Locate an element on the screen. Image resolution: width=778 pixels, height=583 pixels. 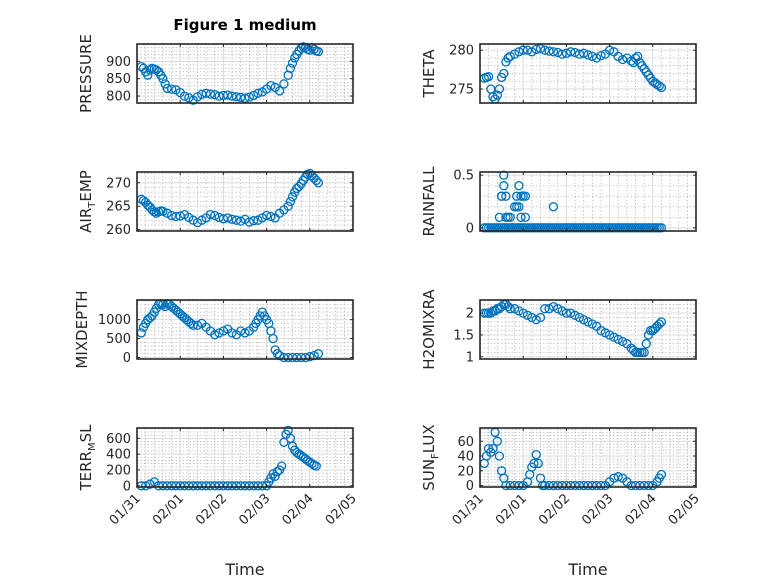
y-label-end: SL is located at coordinates (86, 433).